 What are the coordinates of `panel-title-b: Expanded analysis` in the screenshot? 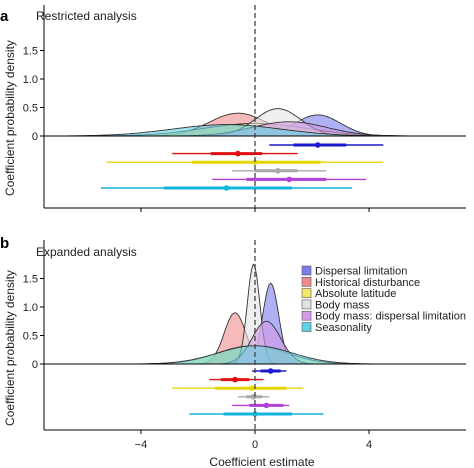 It's located at (86, 252).